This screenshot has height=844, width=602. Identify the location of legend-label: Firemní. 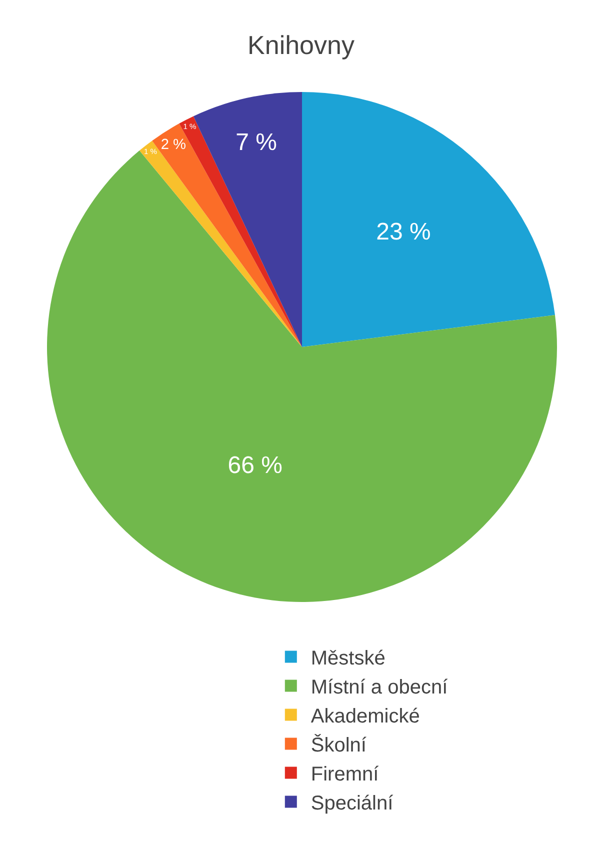
(345, 775).